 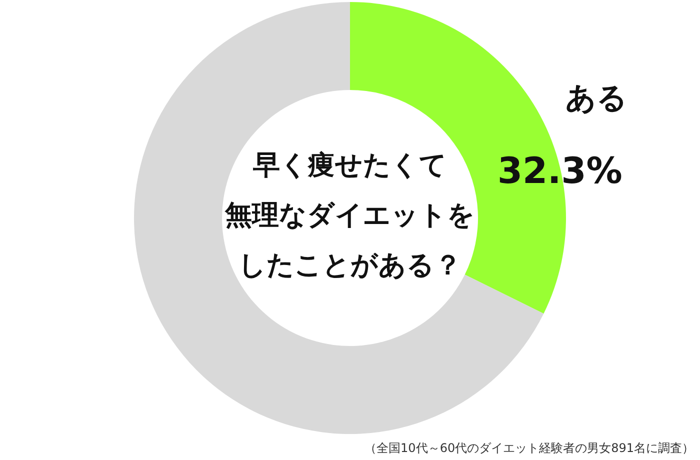 What do you see at coordinates (596, 98) in the screenshot?
I see `slice-label: ある` at bounding box center [596, 98].